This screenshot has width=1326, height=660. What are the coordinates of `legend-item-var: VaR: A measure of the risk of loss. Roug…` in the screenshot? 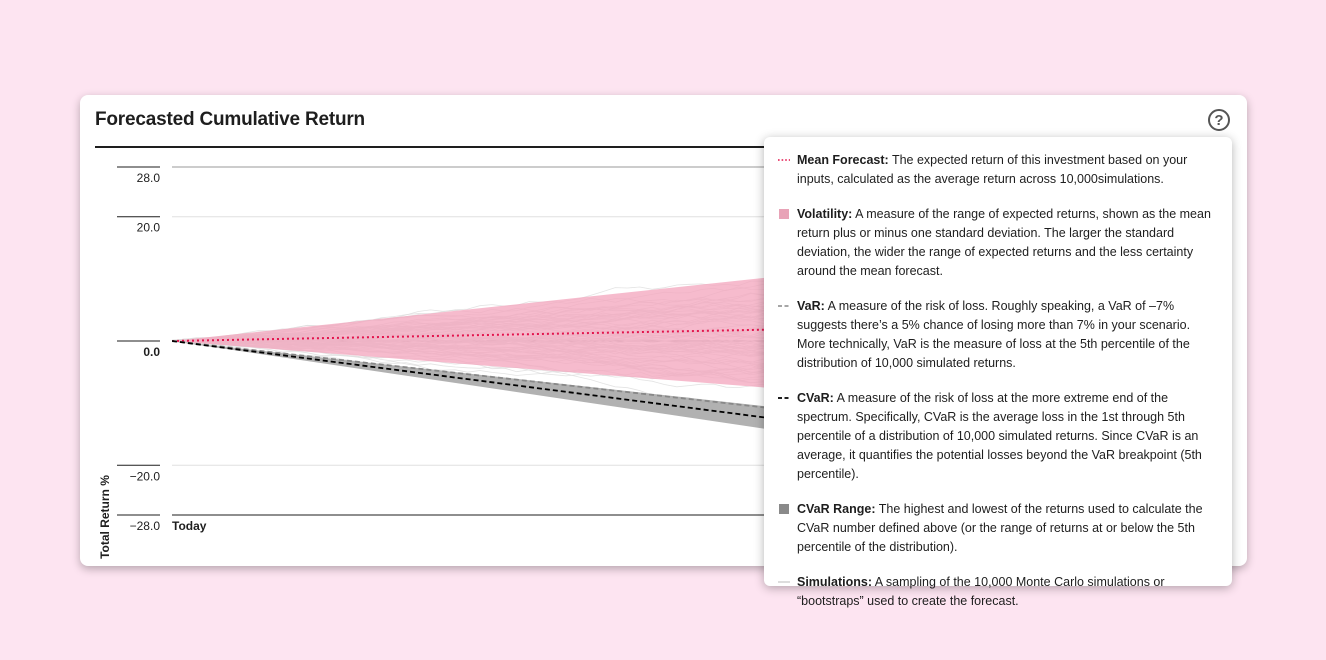 It's located at (998, 335).